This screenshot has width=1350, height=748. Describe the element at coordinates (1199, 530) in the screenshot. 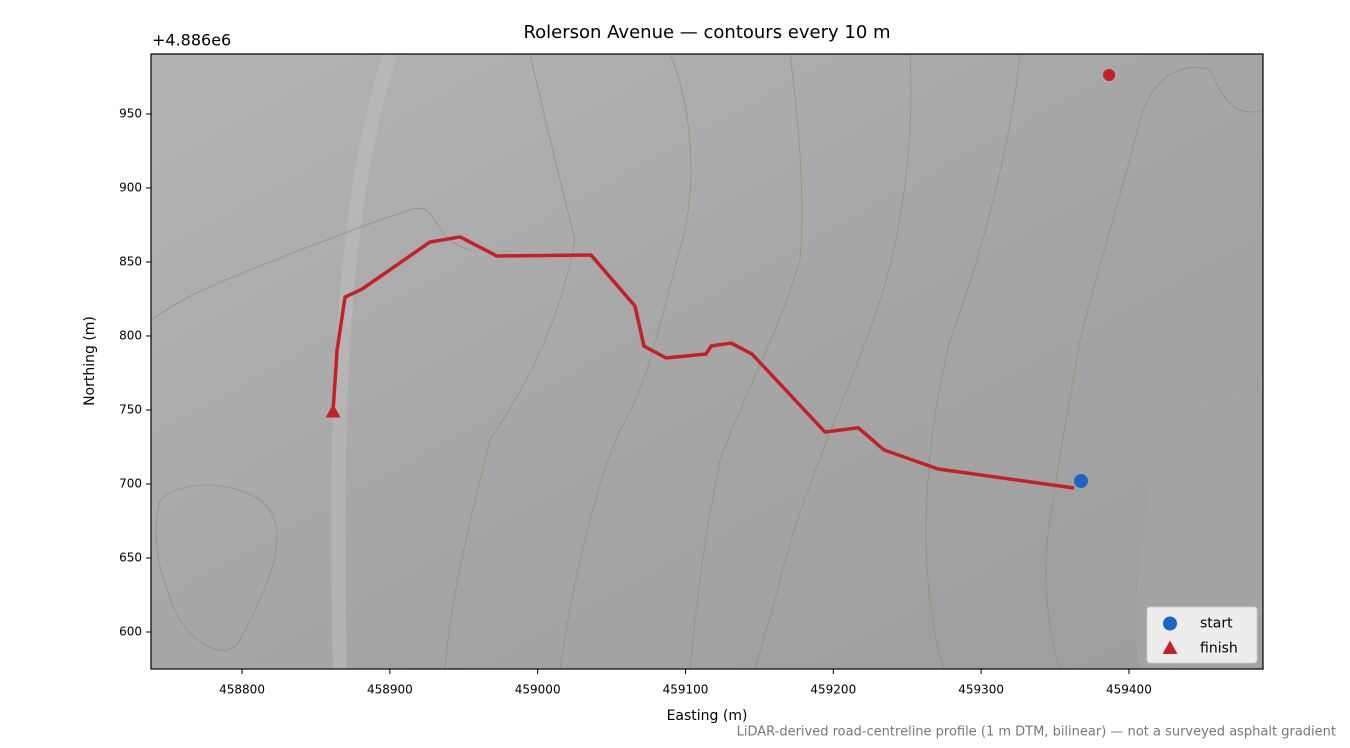

I see `water-body` at that location.